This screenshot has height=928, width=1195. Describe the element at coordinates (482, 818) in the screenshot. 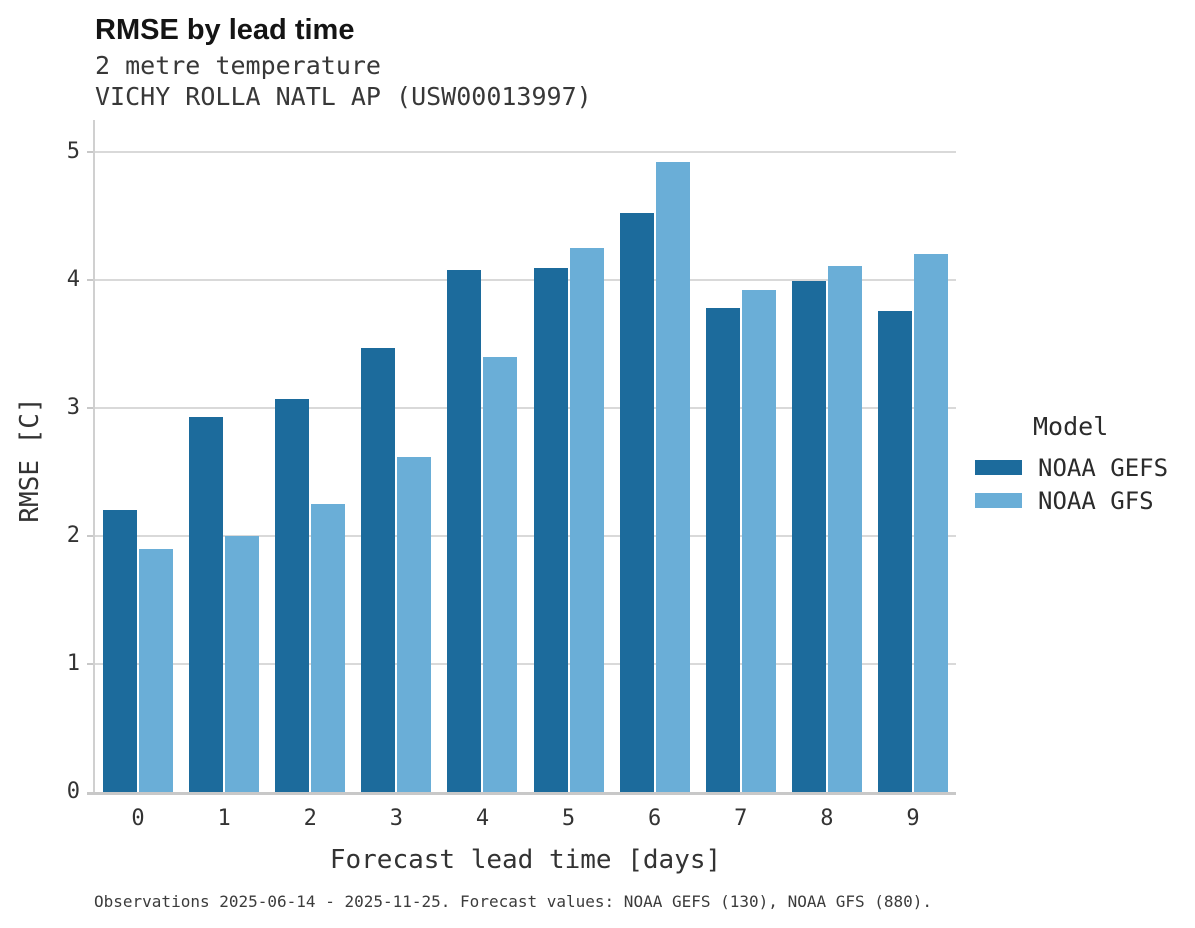

I see `x-tick-label-4: 4` at that location.